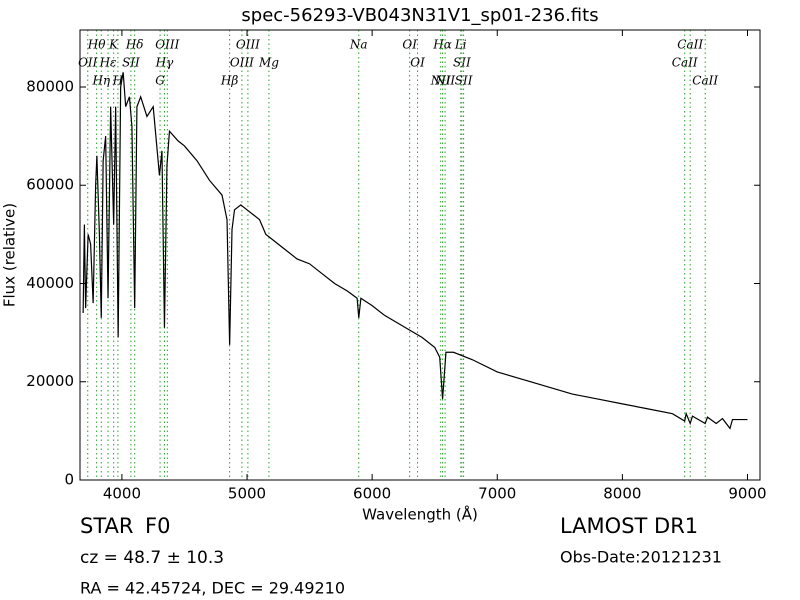  Describe the element at coordinates (164, 63) in the screenshot. I see `spectral-line-label: Hγ` at that location.